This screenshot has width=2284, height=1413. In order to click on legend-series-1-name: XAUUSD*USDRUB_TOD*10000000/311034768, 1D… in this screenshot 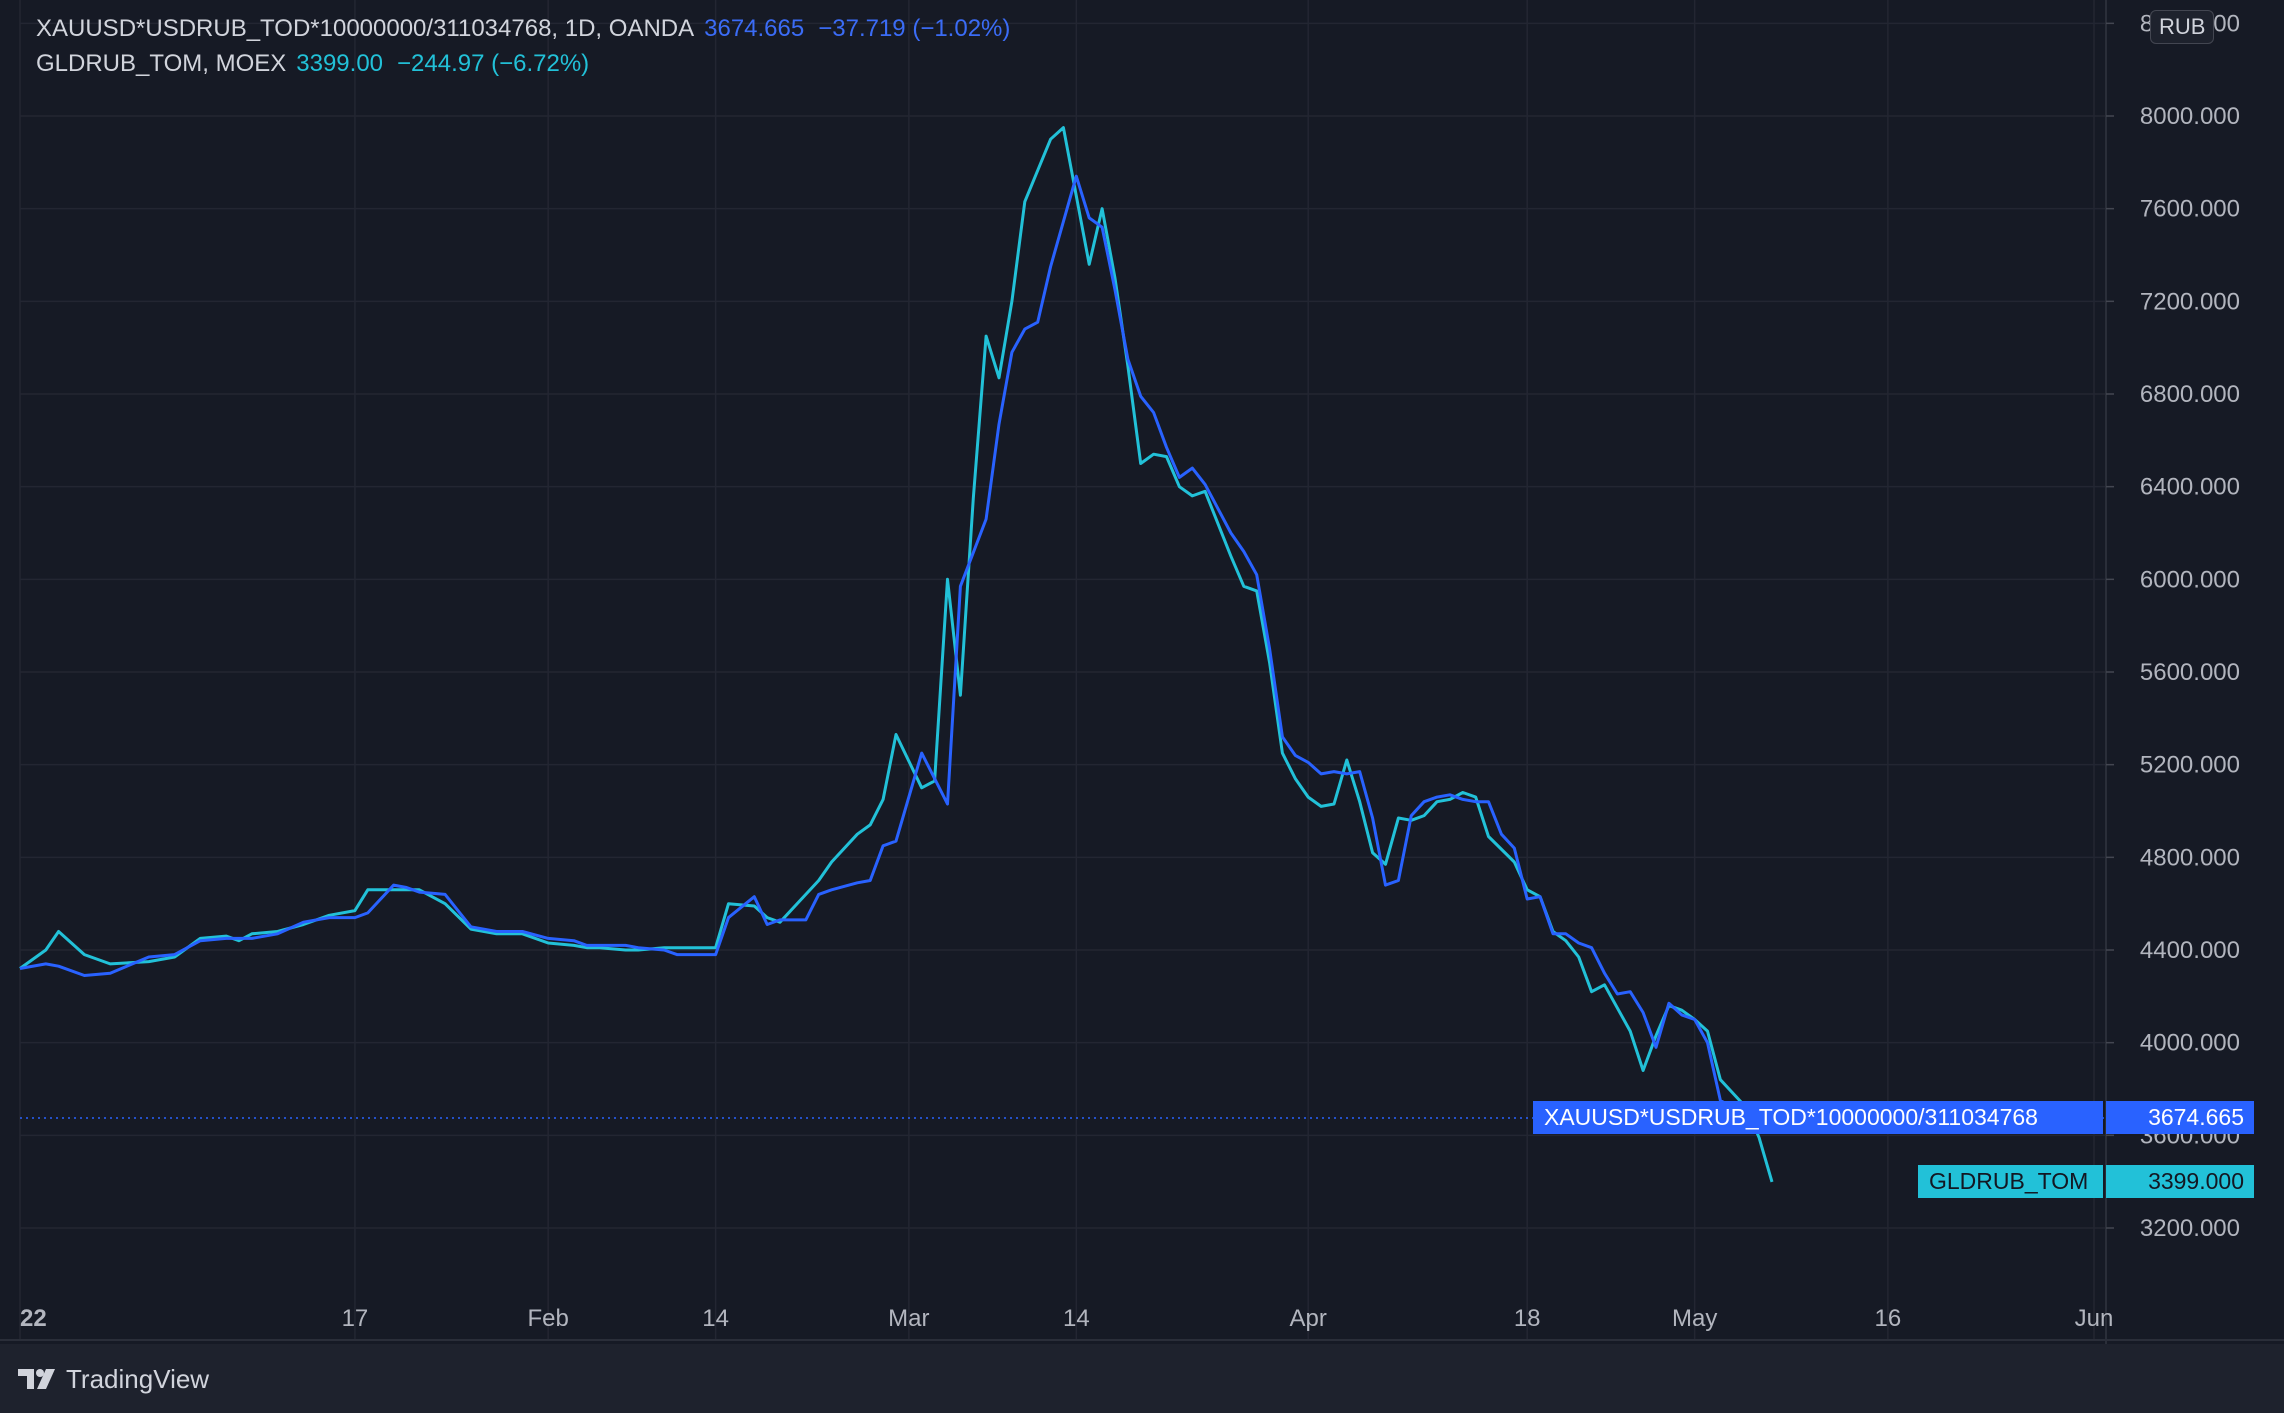, I will do `click(365, 28)`.